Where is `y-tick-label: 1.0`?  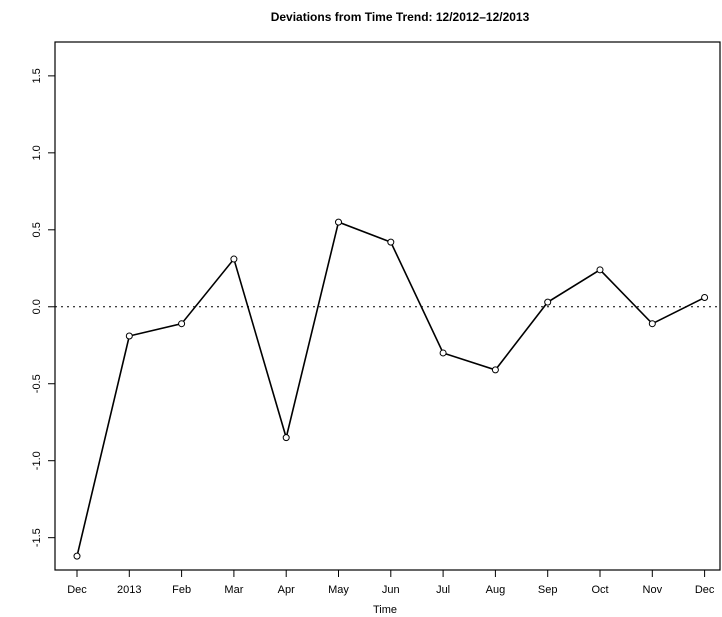
y-tick-label: 1.0 is located at coordinates (37, 152).